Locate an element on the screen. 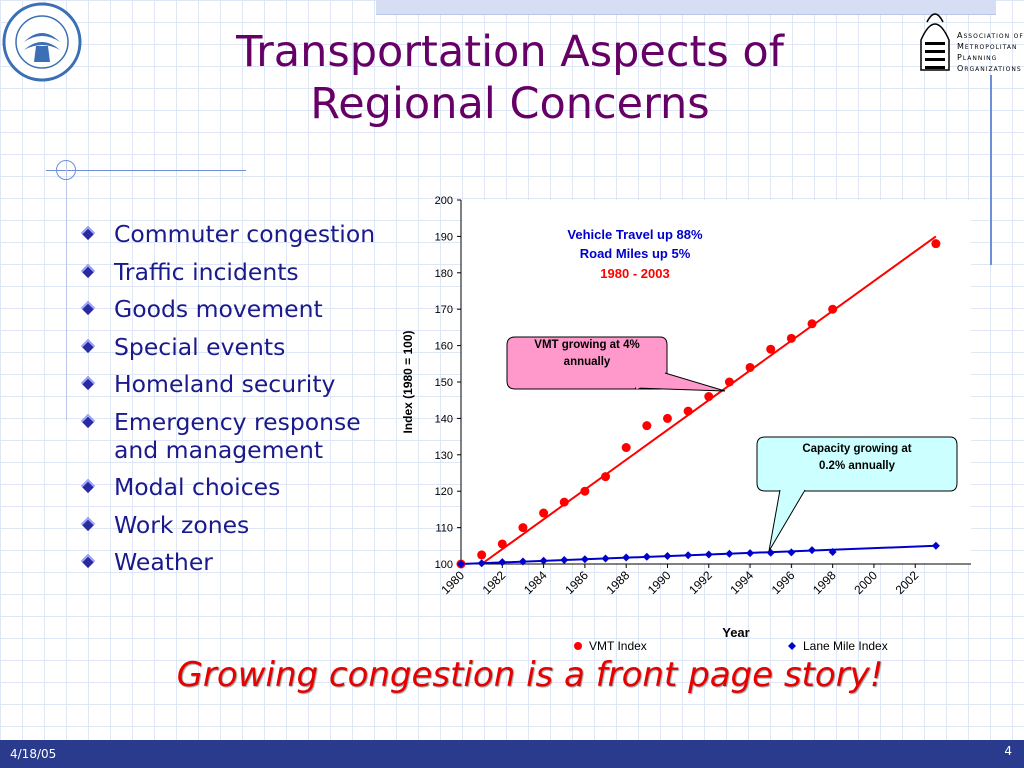 The height and width of the screenshot is (768, 1024). x-tick-label: 1998 is located at coordinates (824, 582).